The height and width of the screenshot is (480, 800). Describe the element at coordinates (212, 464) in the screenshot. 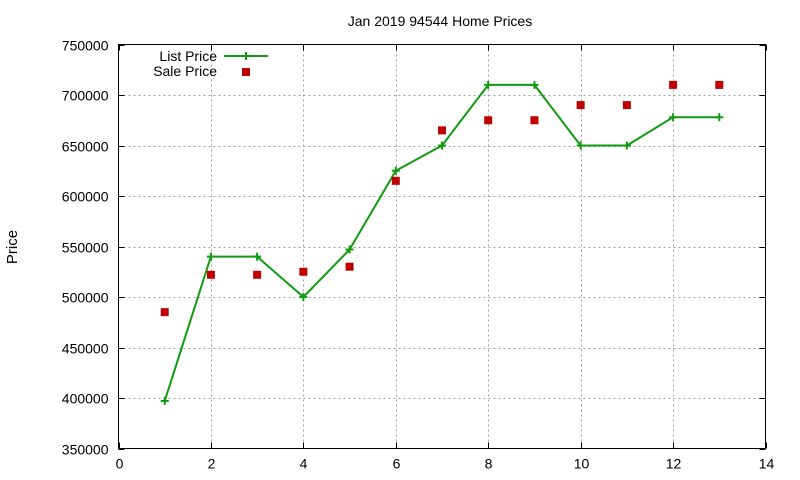

I see `x-tick-label: 2` at that location.